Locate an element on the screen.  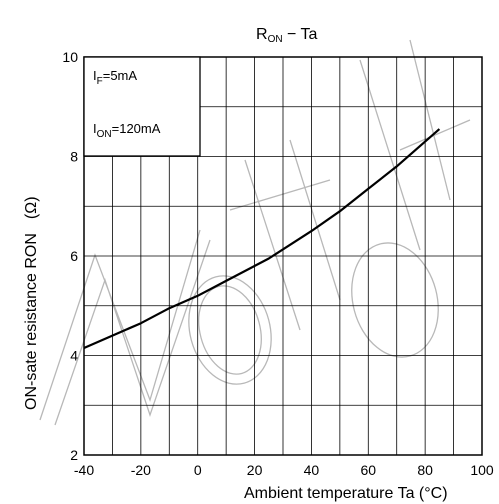
y-tick-label: 4 is located at coordinates (74, 356).